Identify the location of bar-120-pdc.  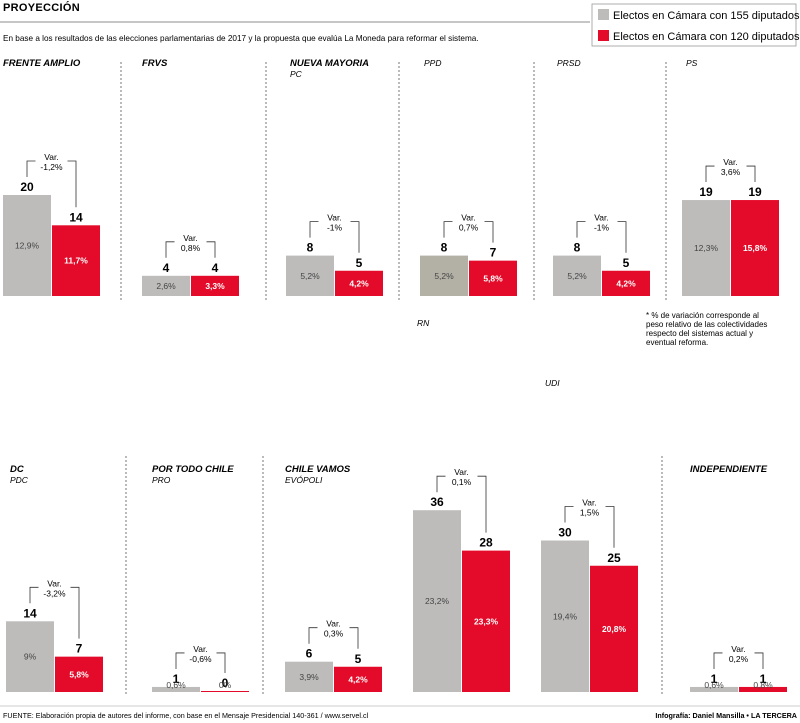
(79, 674).